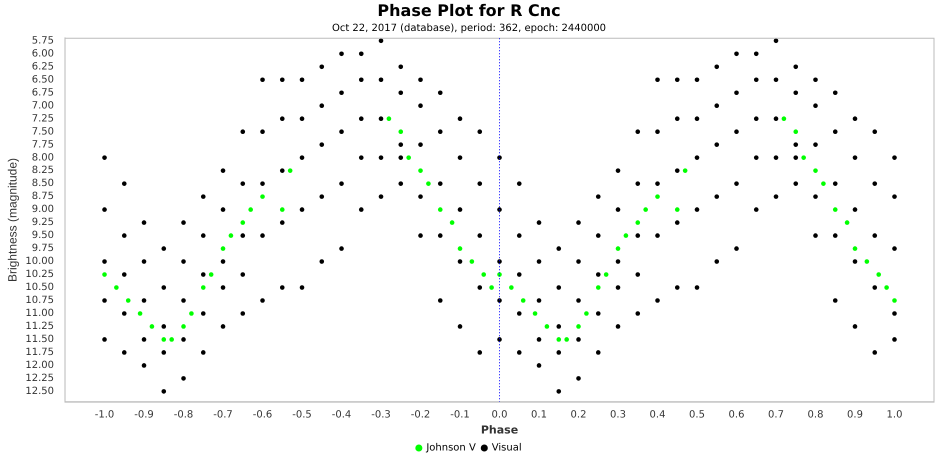 The image size is (940, 465). I want to click on y-tick-label: 10.00, so click(39, 262).